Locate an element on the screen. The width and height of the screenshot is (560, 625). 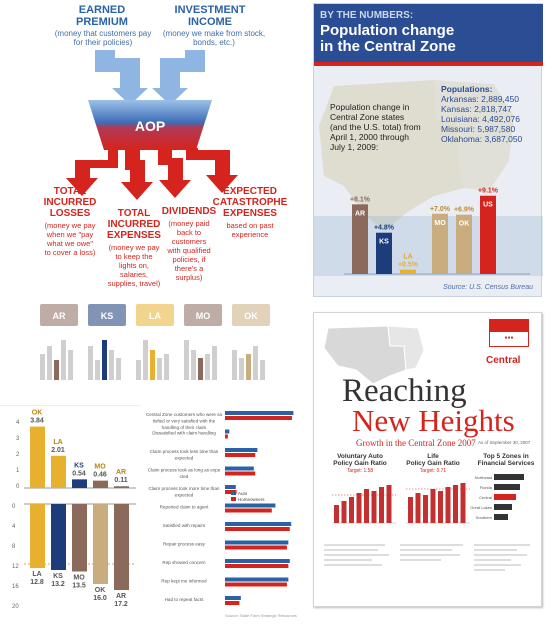
state-shape-la is located at coordinates (155, 315).